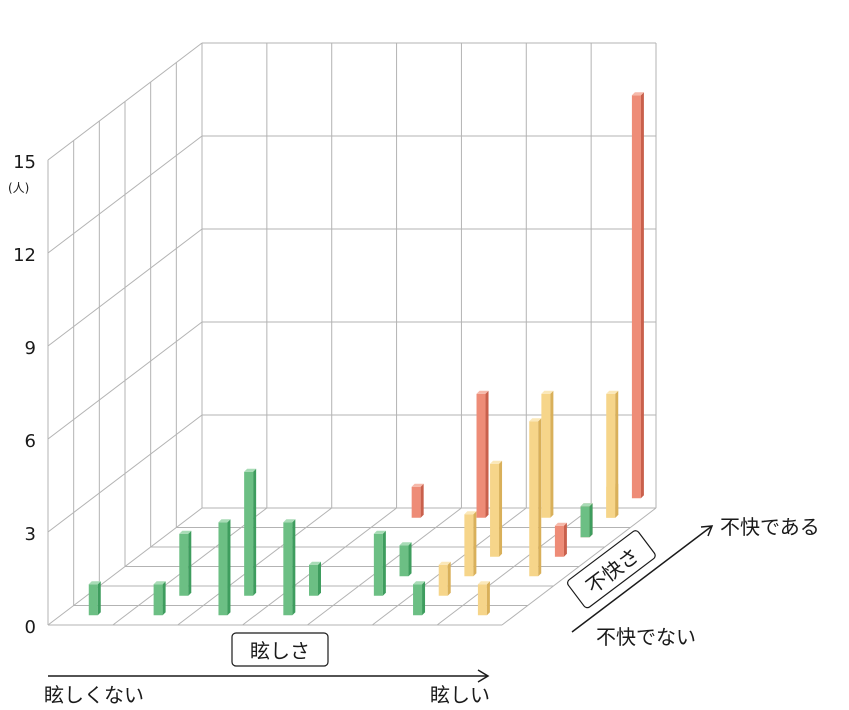 This screenshot has width=849, height=710. Describe the element at coordinates (611, 569) in the screenshot. I see `z-axis-title-box: 不快さ` at that location.